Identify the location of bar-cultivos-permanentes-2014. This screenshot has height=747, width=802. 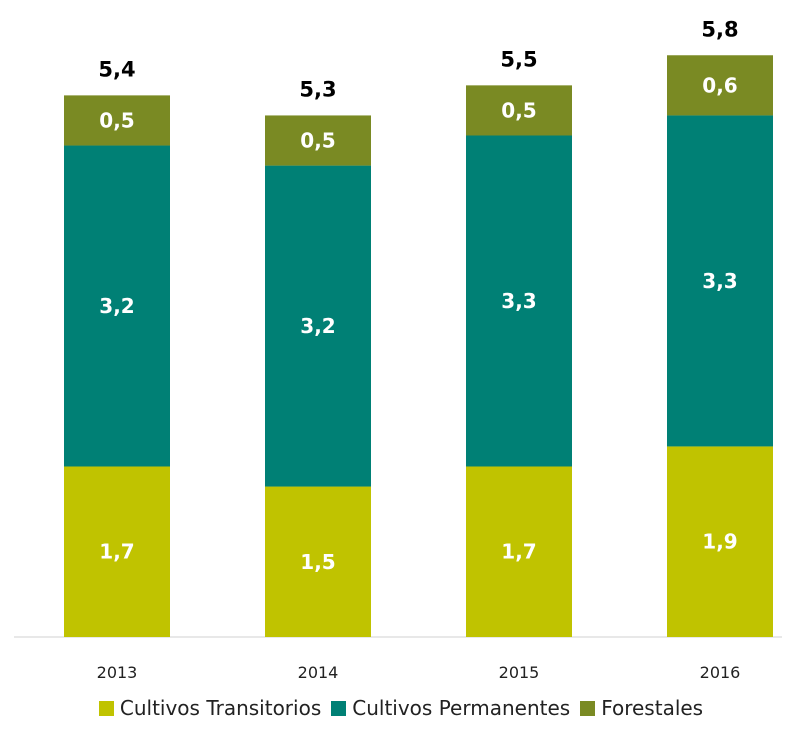
(318, 326).